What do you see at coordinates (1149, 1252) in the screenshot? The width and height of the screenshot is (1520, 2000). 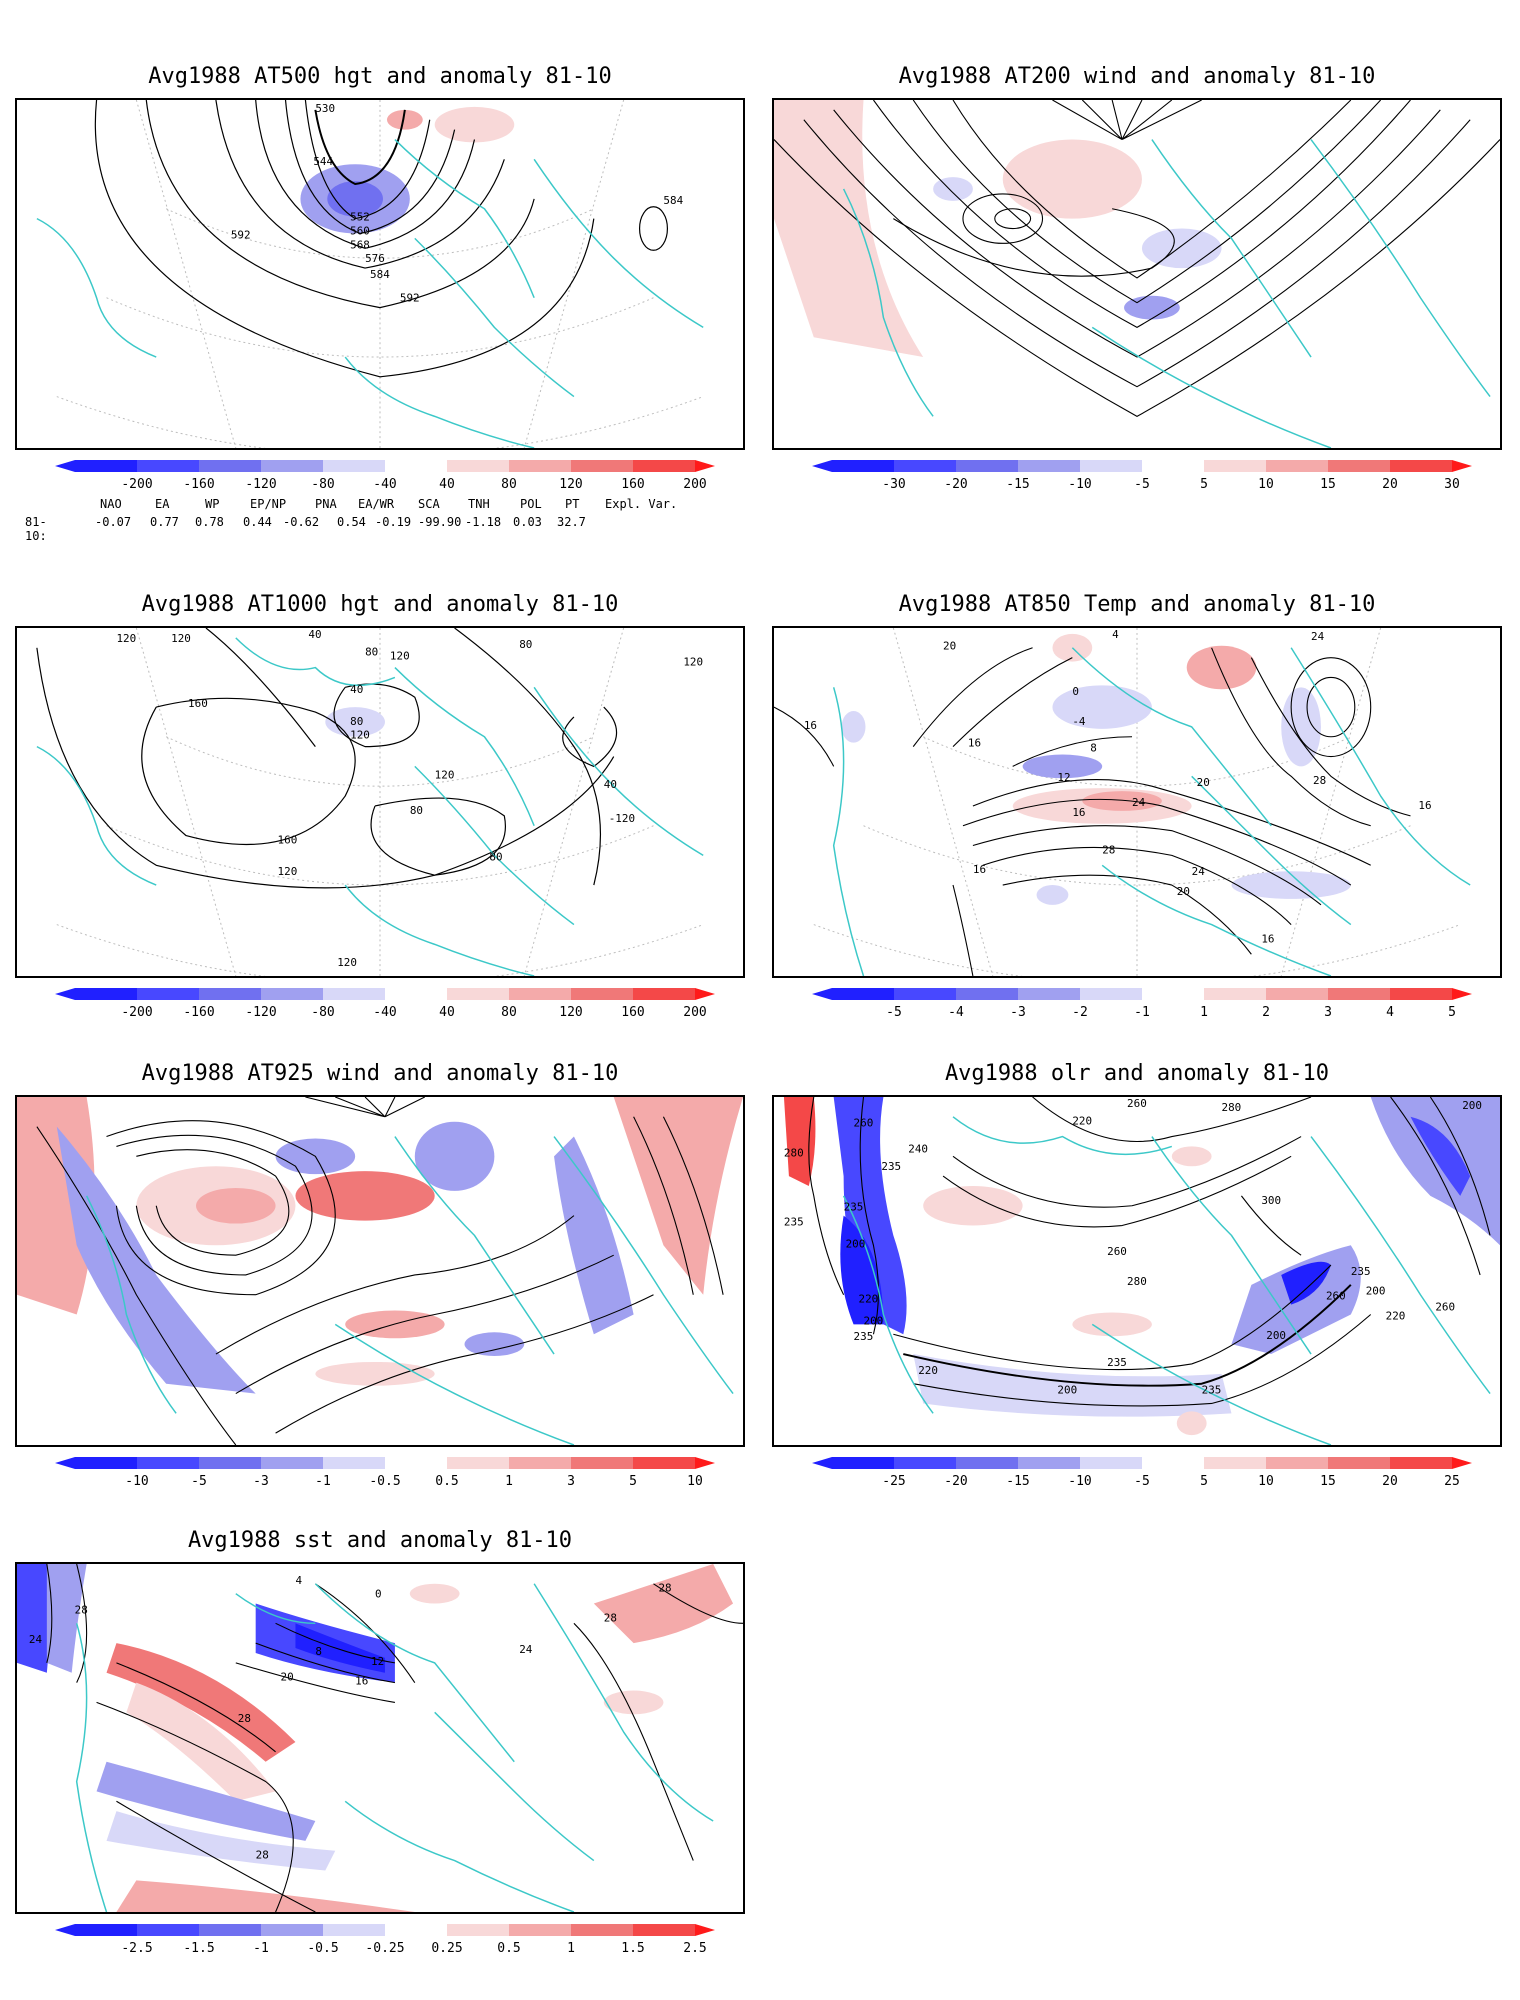 I see `contours` at bounding box center [1149, 1252].